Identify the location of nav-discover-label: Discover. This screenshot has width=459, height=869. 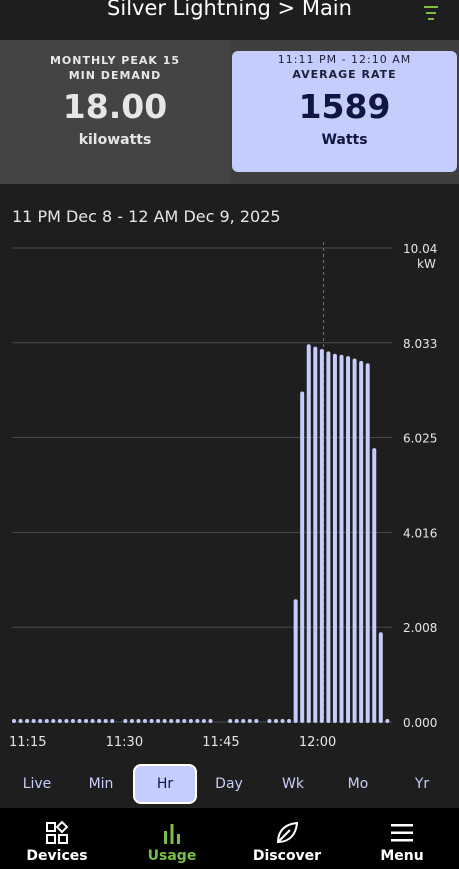
(287, 856).